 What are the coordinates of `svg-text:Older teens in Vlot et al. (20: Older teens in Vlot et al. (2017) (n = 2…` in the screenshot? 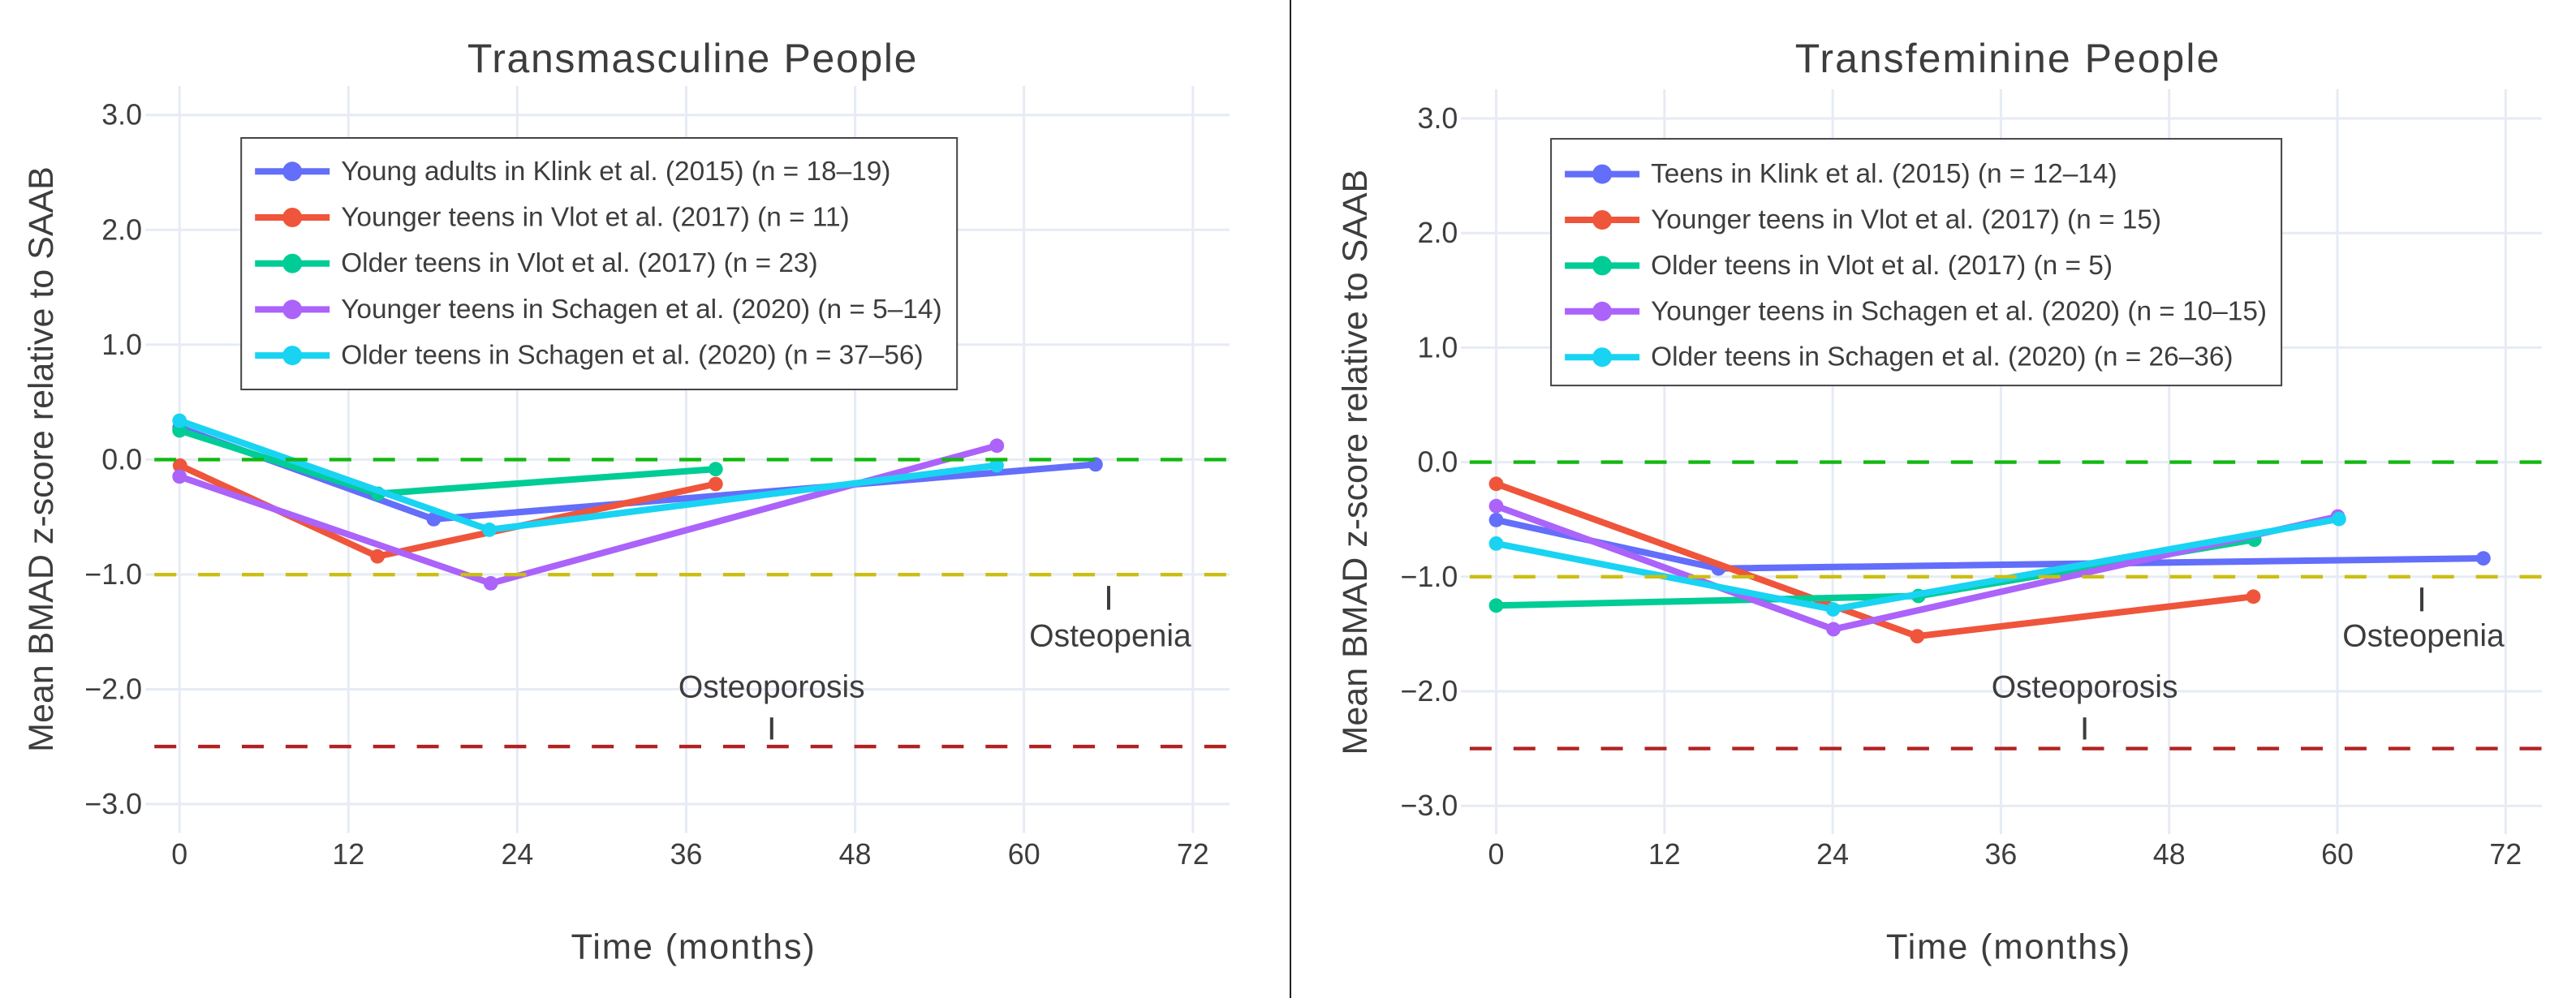 It's located at (579, 263).